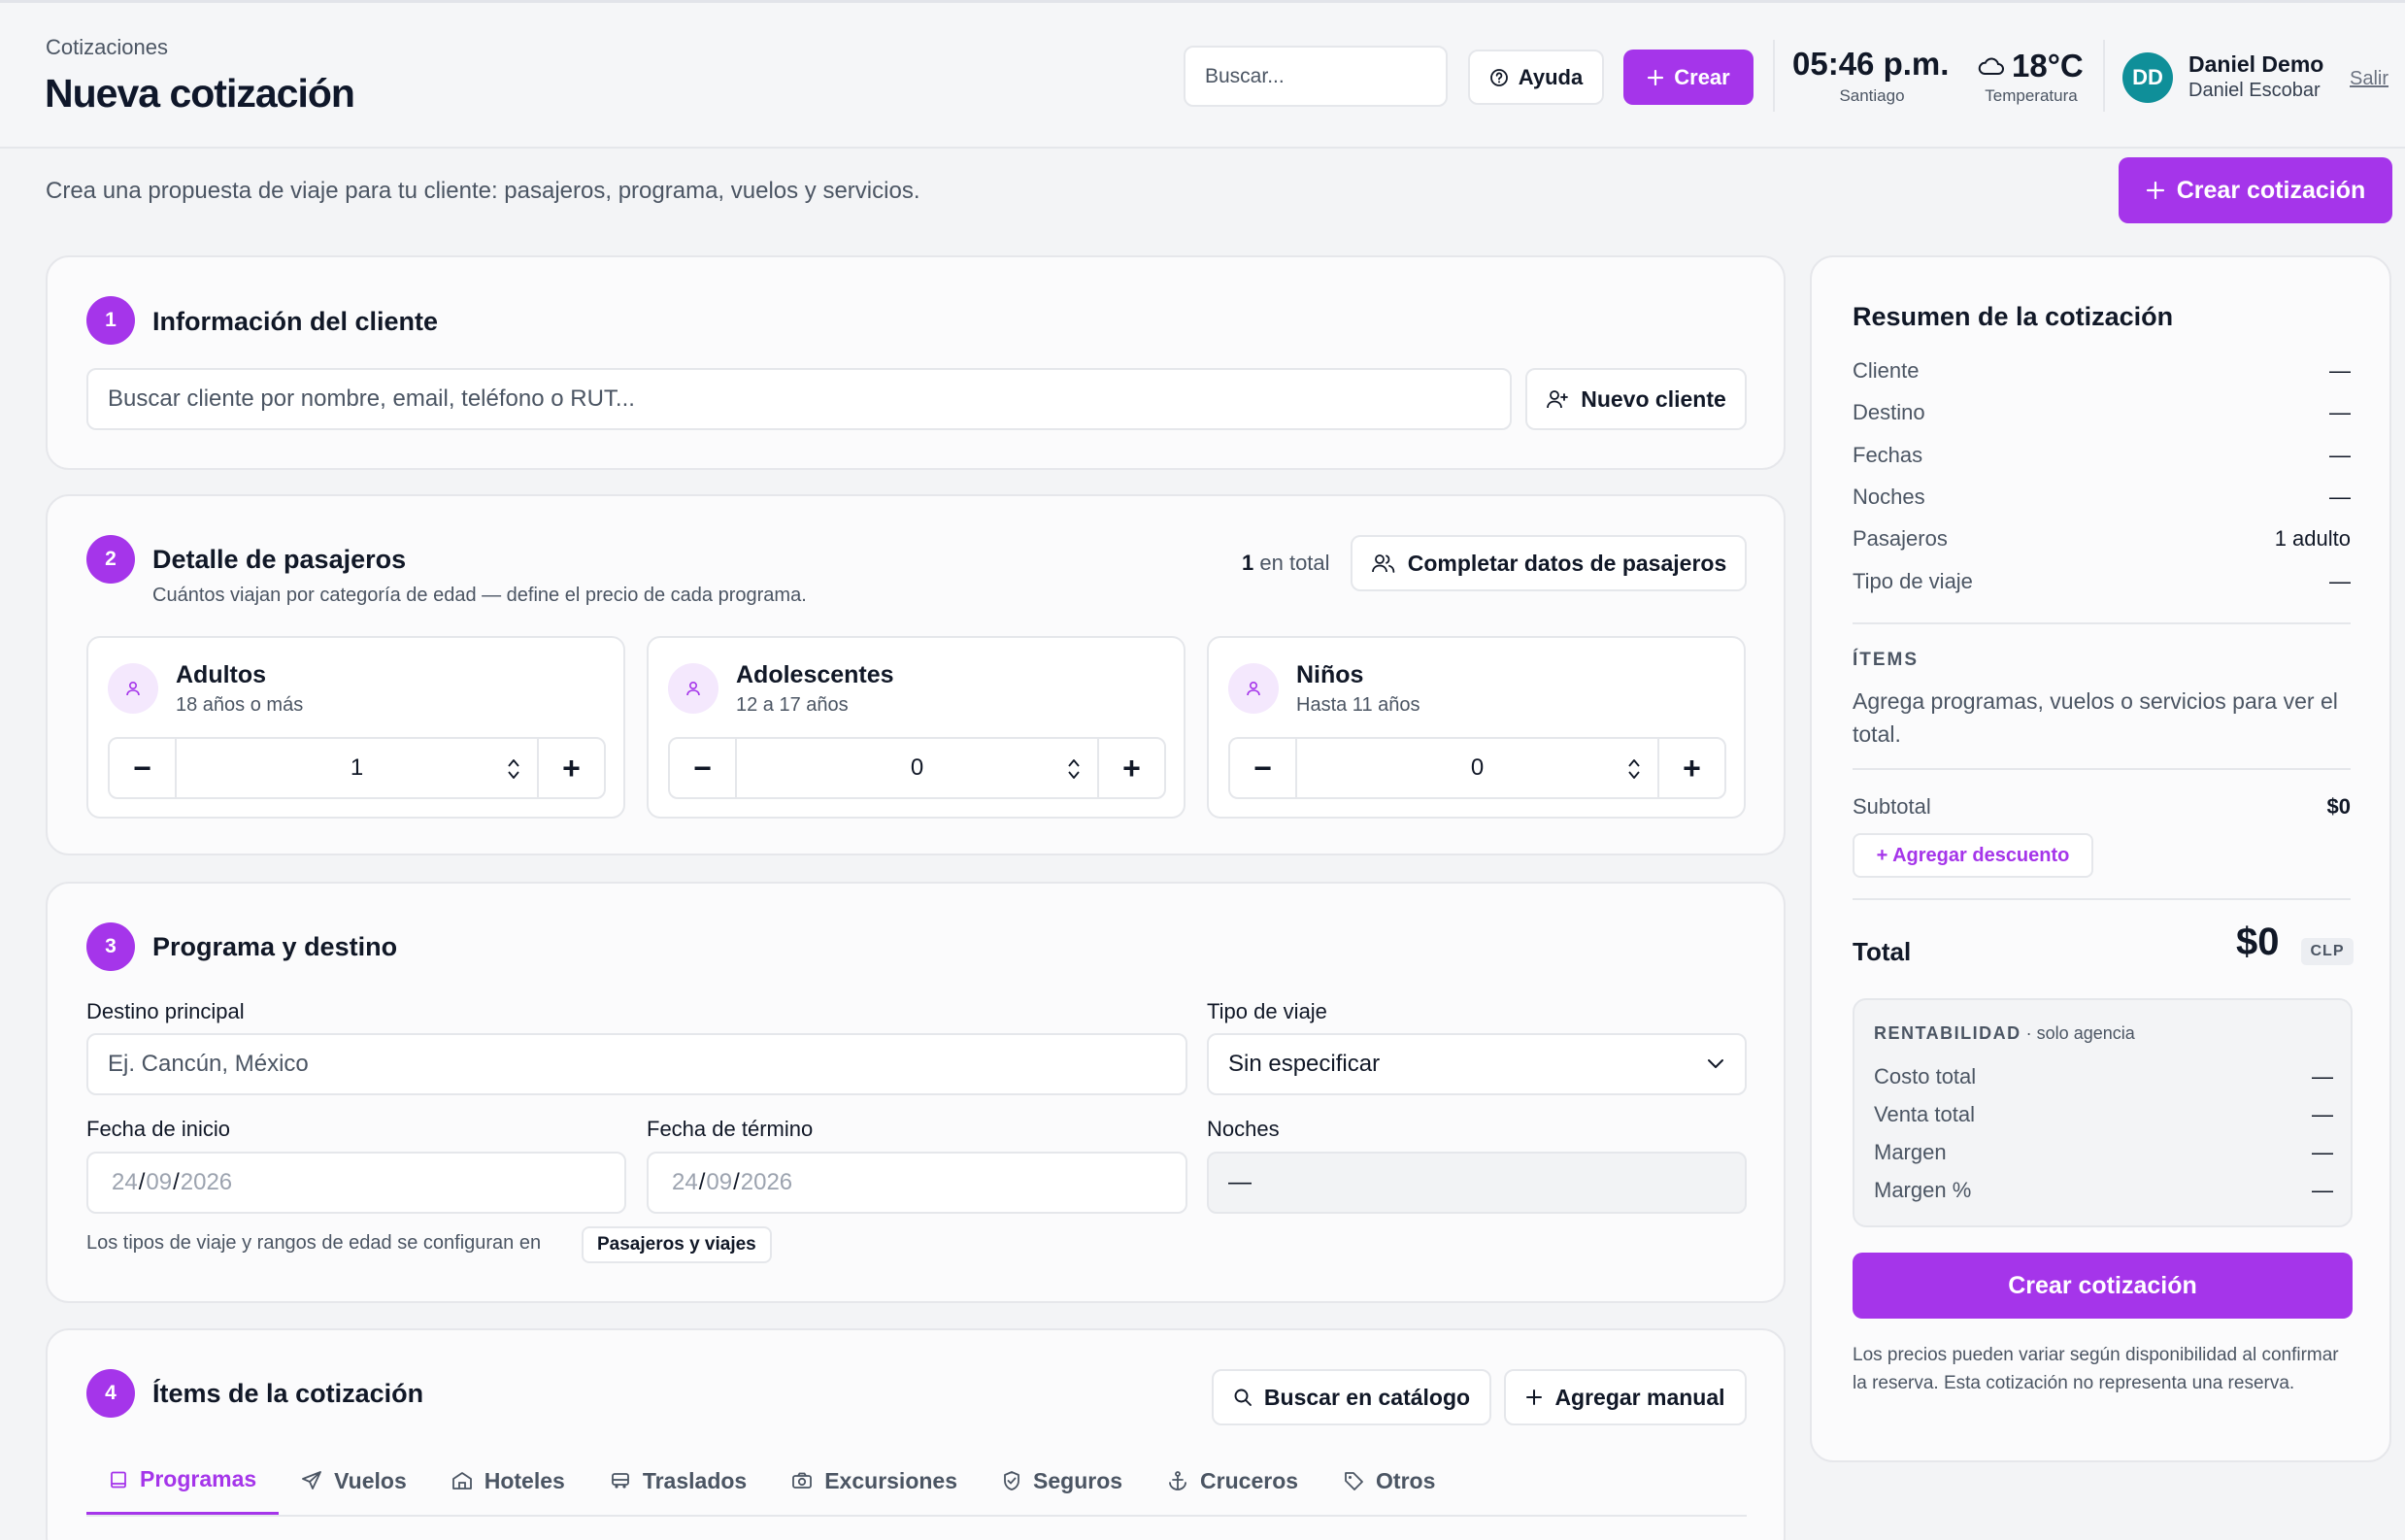 The height and width of the screenshot is (1540, 2405). Describe the element at coordinates (1889, 412) in the screenshot. I see `row-label: Destino` at that location.